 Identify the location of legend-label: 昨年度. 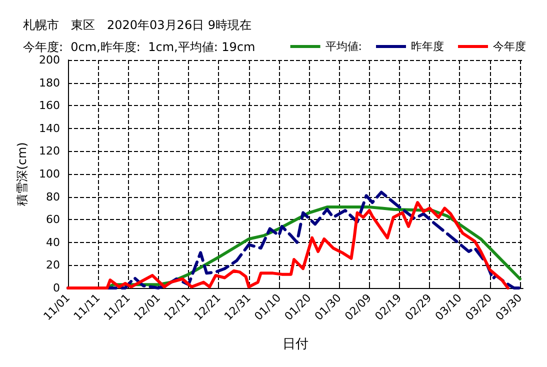
(427, 46).